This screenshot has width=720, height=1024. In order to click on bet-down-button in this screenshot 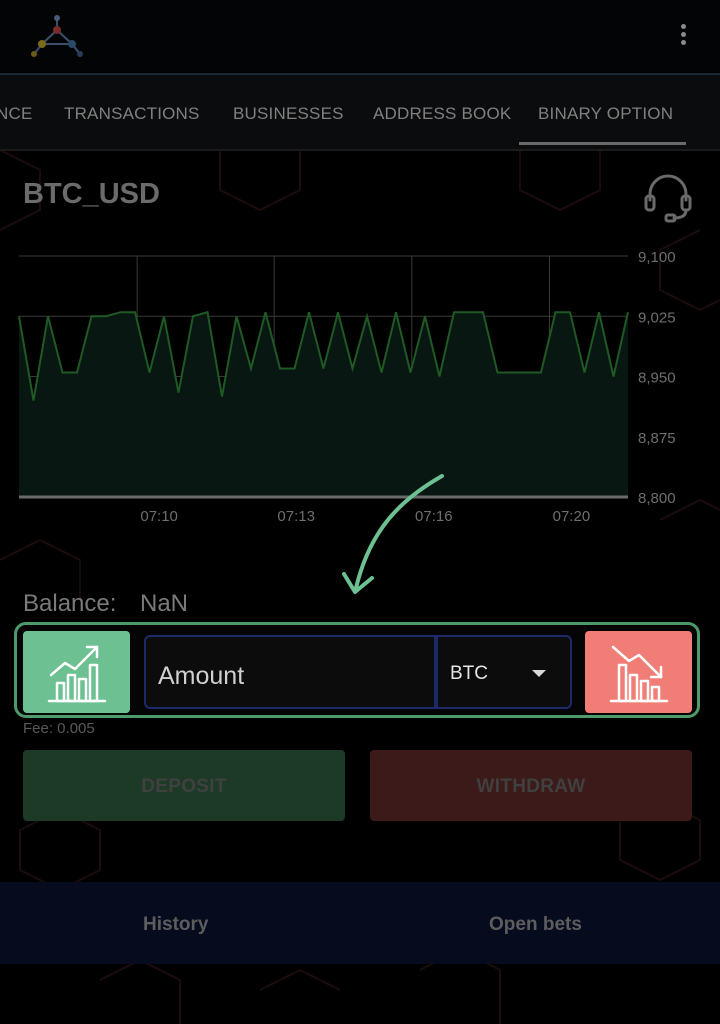, I will do `click(638, 672)`.